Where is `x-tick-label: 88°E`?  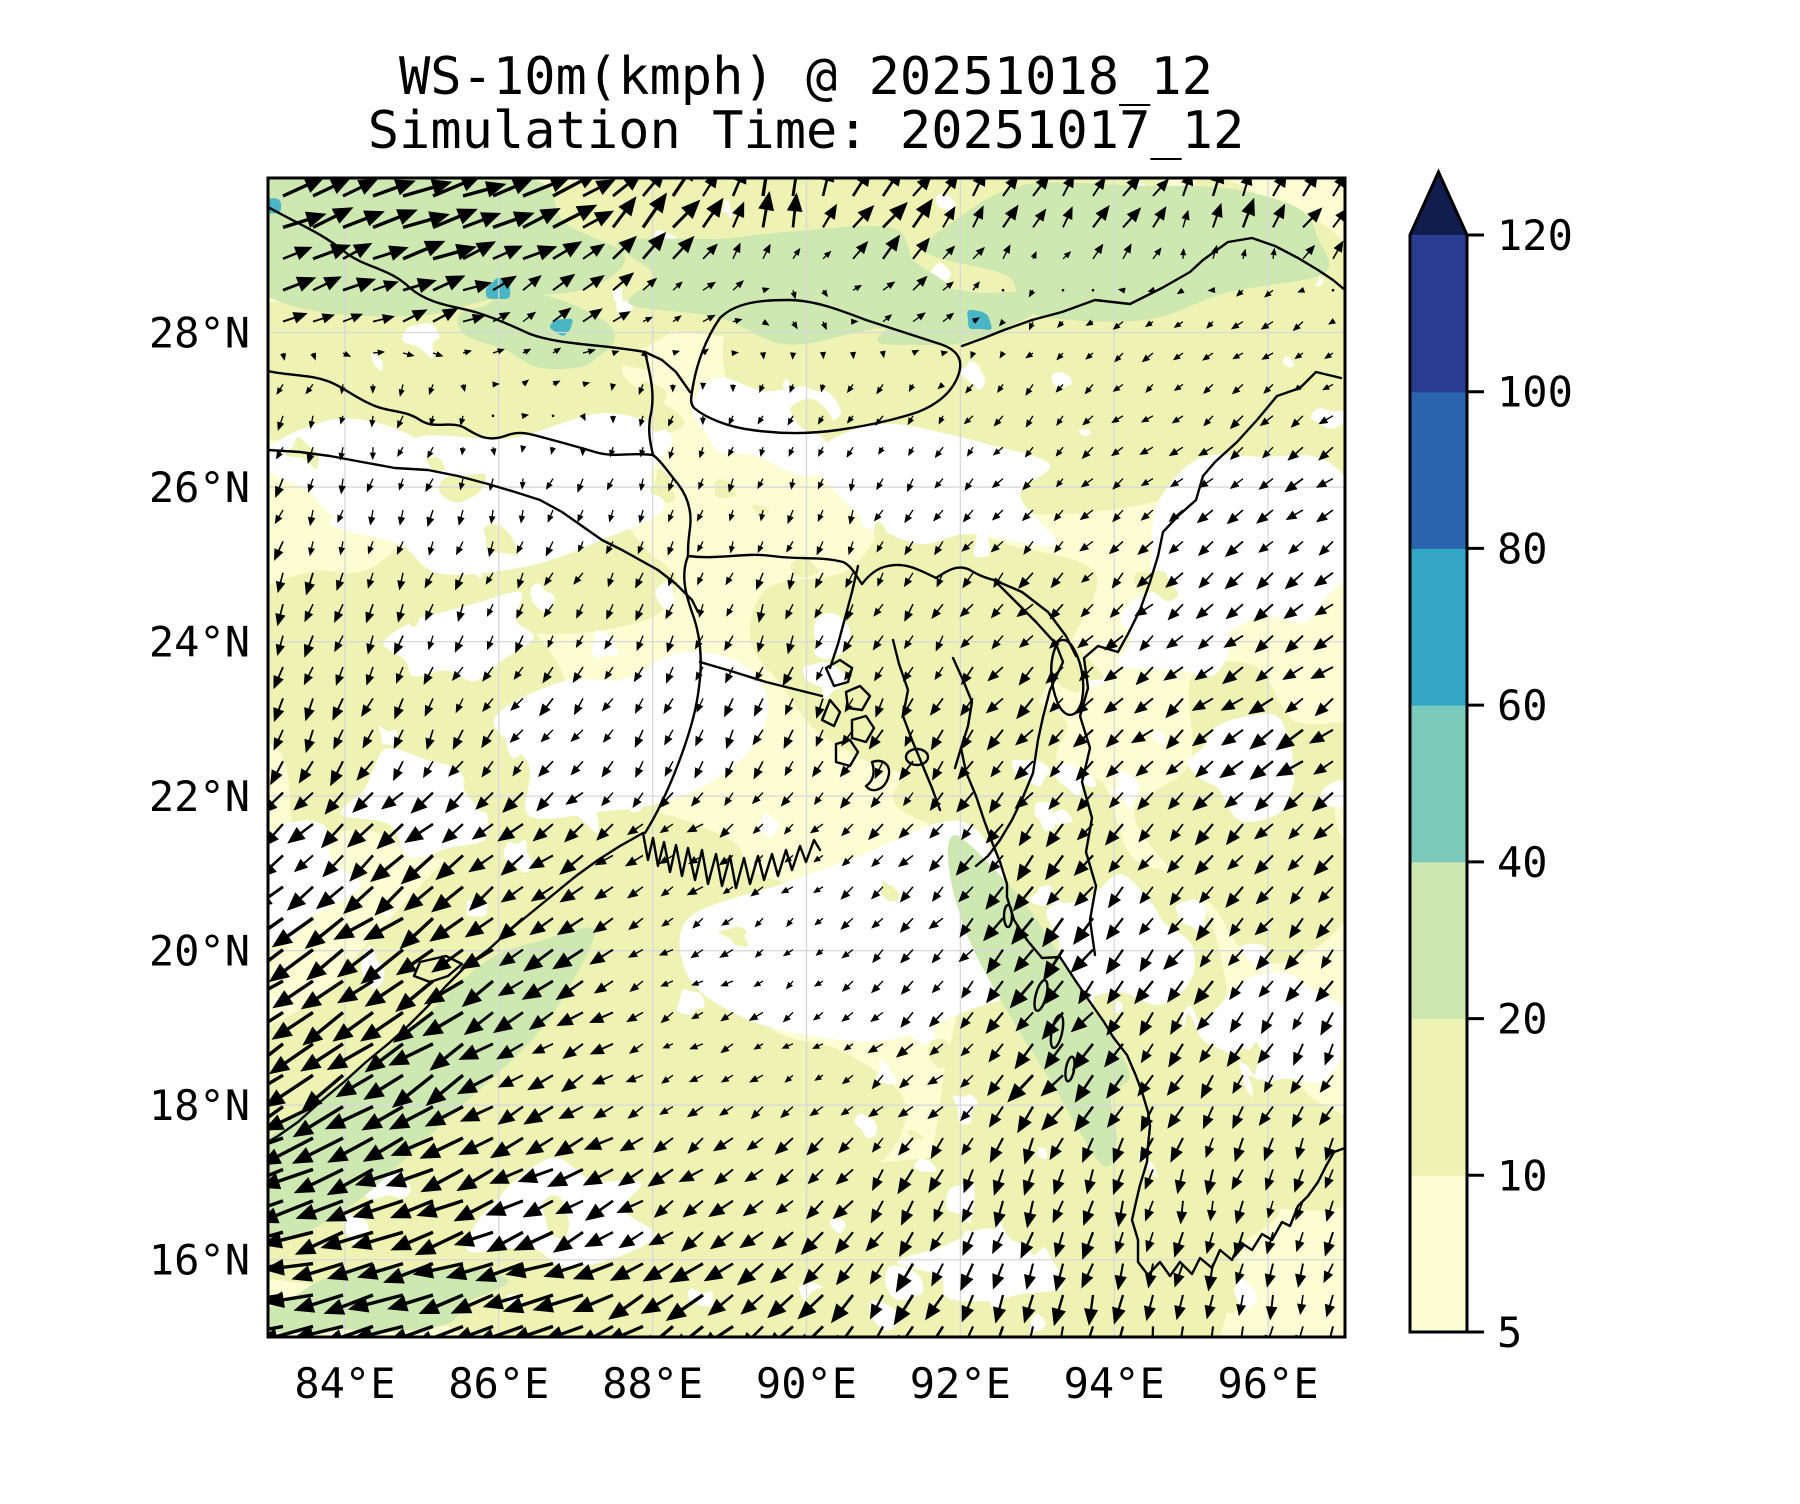 x-tick-label: 88°E is located at coordinates (652, 1383).